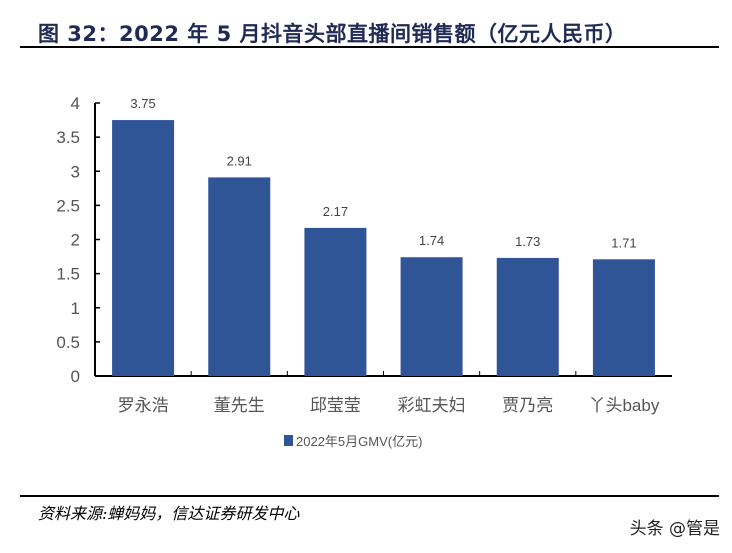 This screenshot has width=732, height=553. I want to click on x-tick-label: 罗永浩, so click(143, 405).